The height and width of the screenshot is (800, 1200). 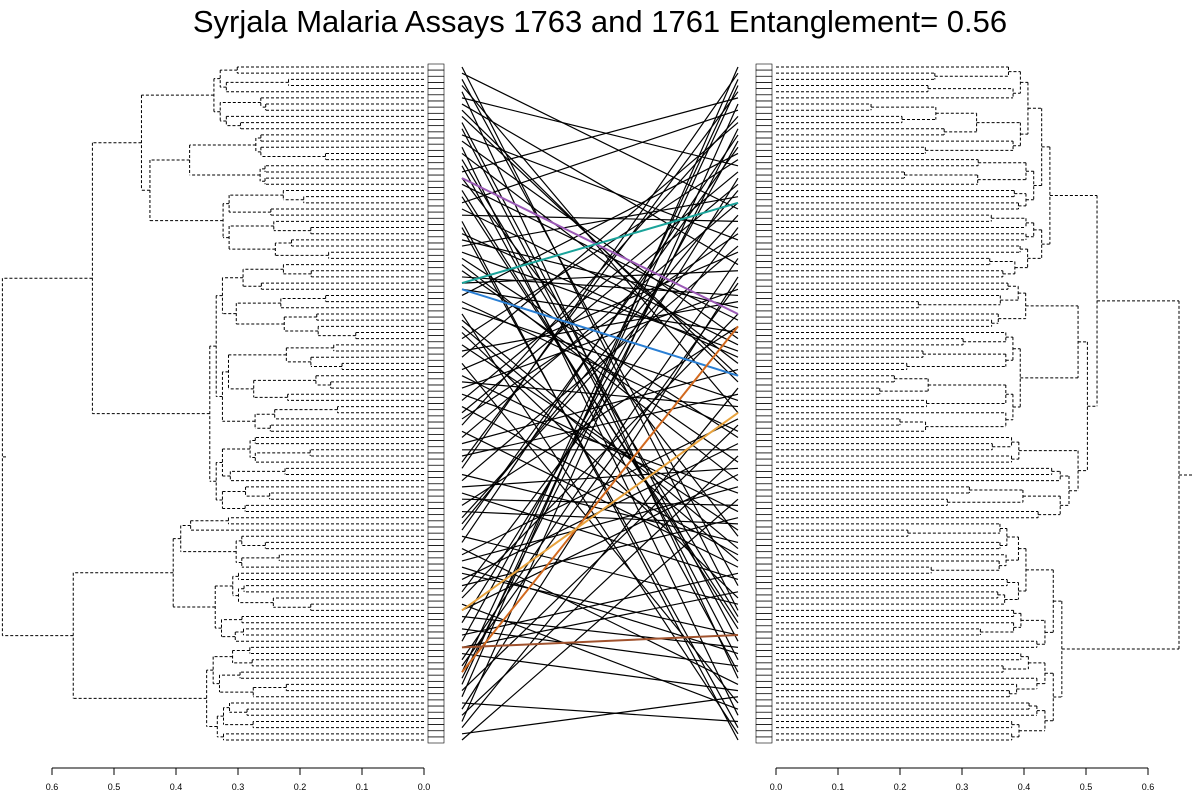 What do you see at coordinates (1148, 787) in the screenshot?
I see `right-axis-tick-label: 0.6` at bounding box center [1148, 787].